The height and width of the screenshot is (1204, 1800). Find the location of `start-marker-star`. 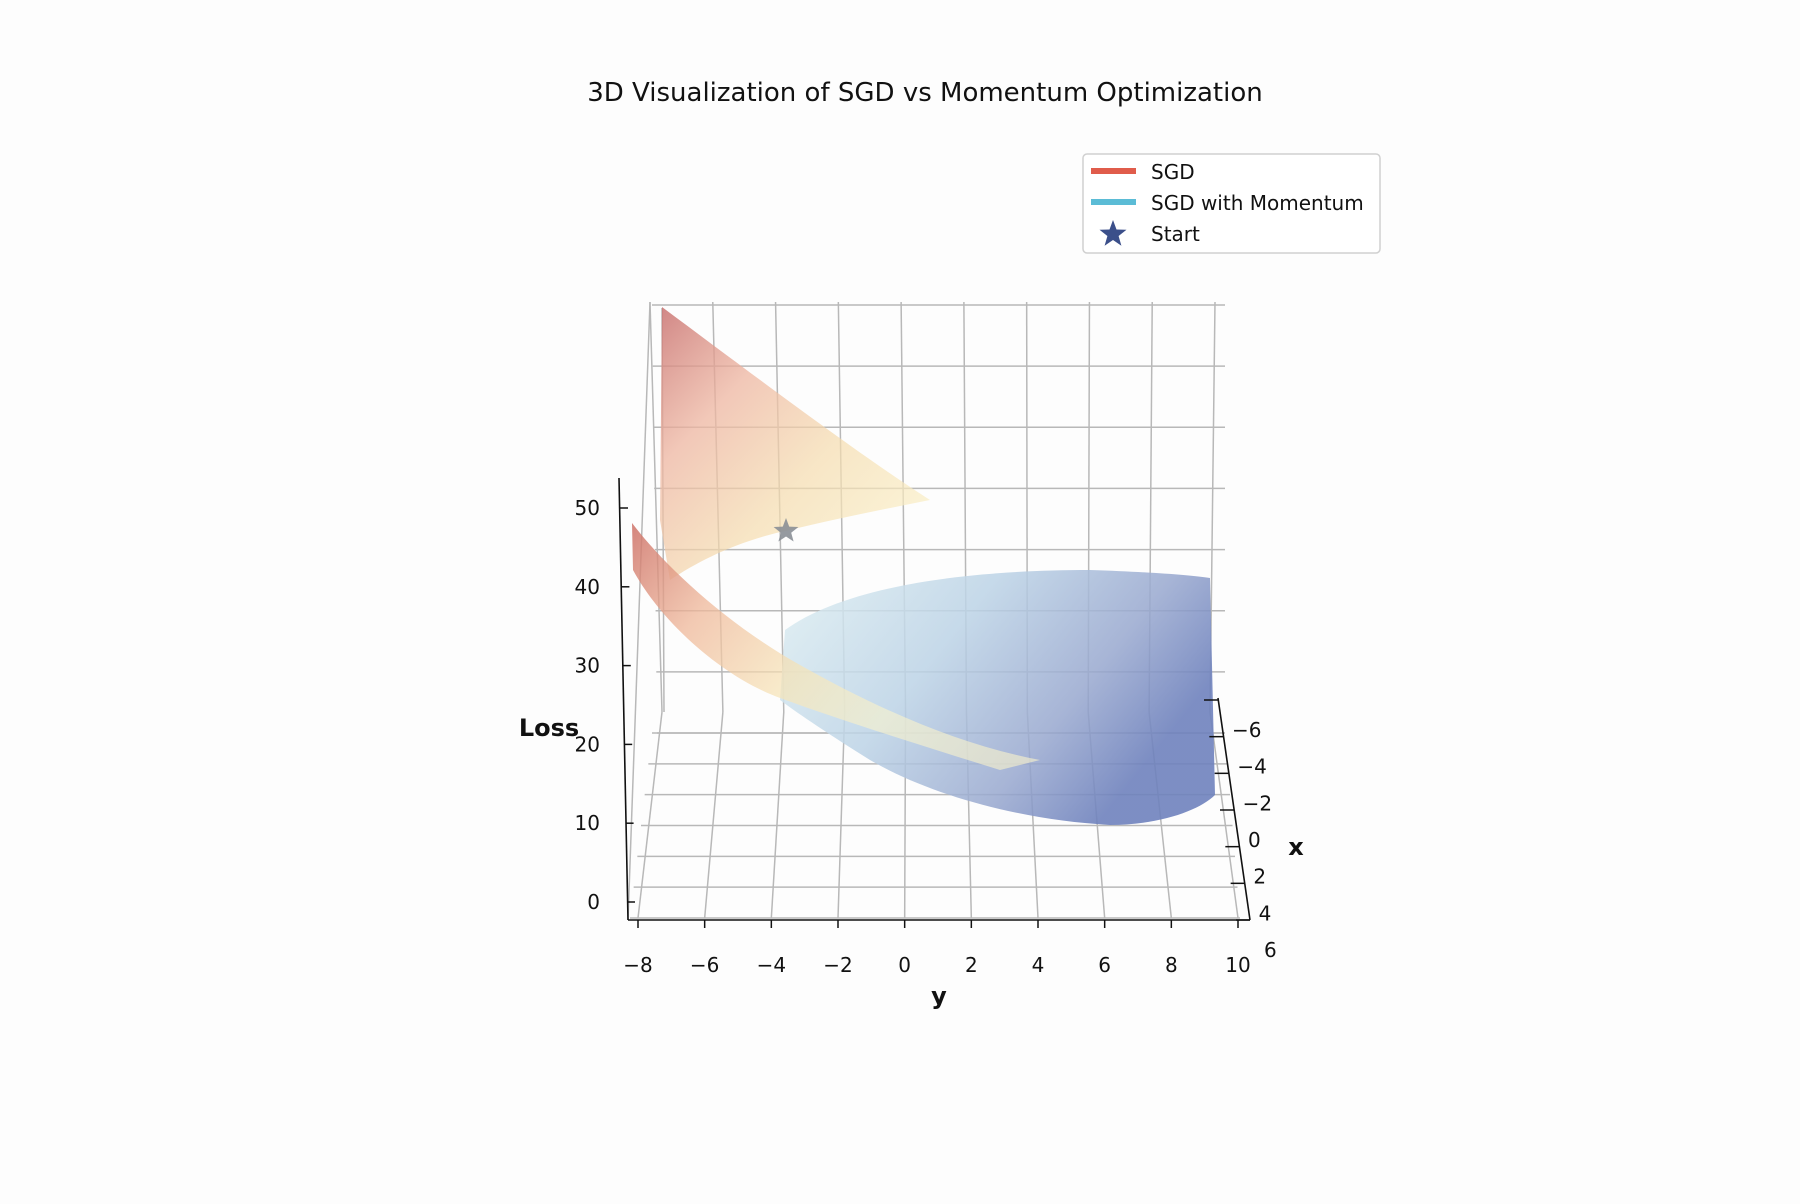

start-marker-star is located at coordinates (786, 530).